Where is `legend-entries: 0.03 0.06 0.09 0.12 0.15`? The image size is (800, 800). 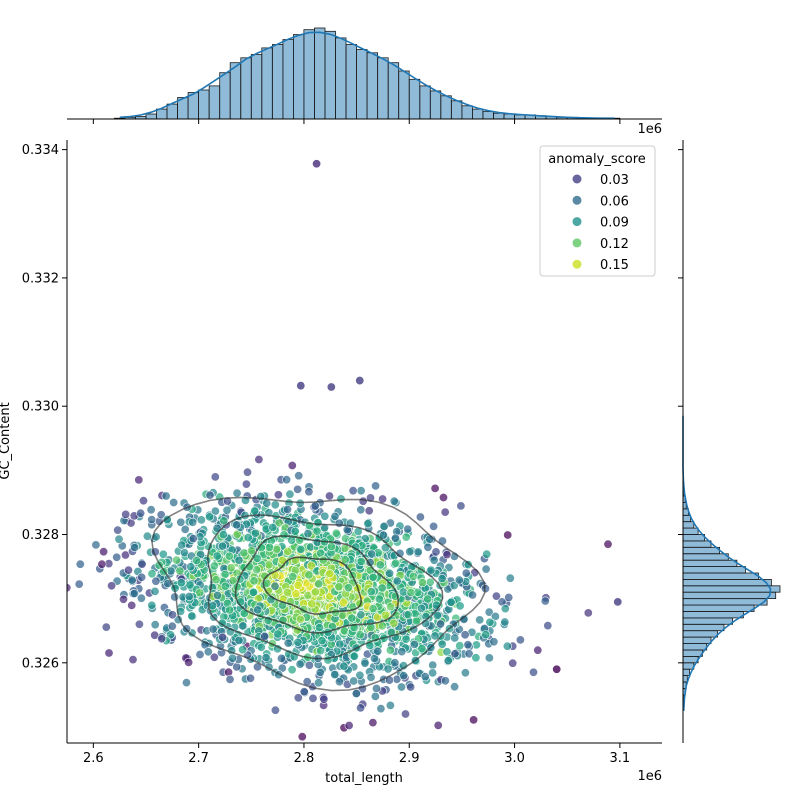
legend-entries: 0.03 0.06 0.09 0.12 0.15 is located at coordinates (600, 223).